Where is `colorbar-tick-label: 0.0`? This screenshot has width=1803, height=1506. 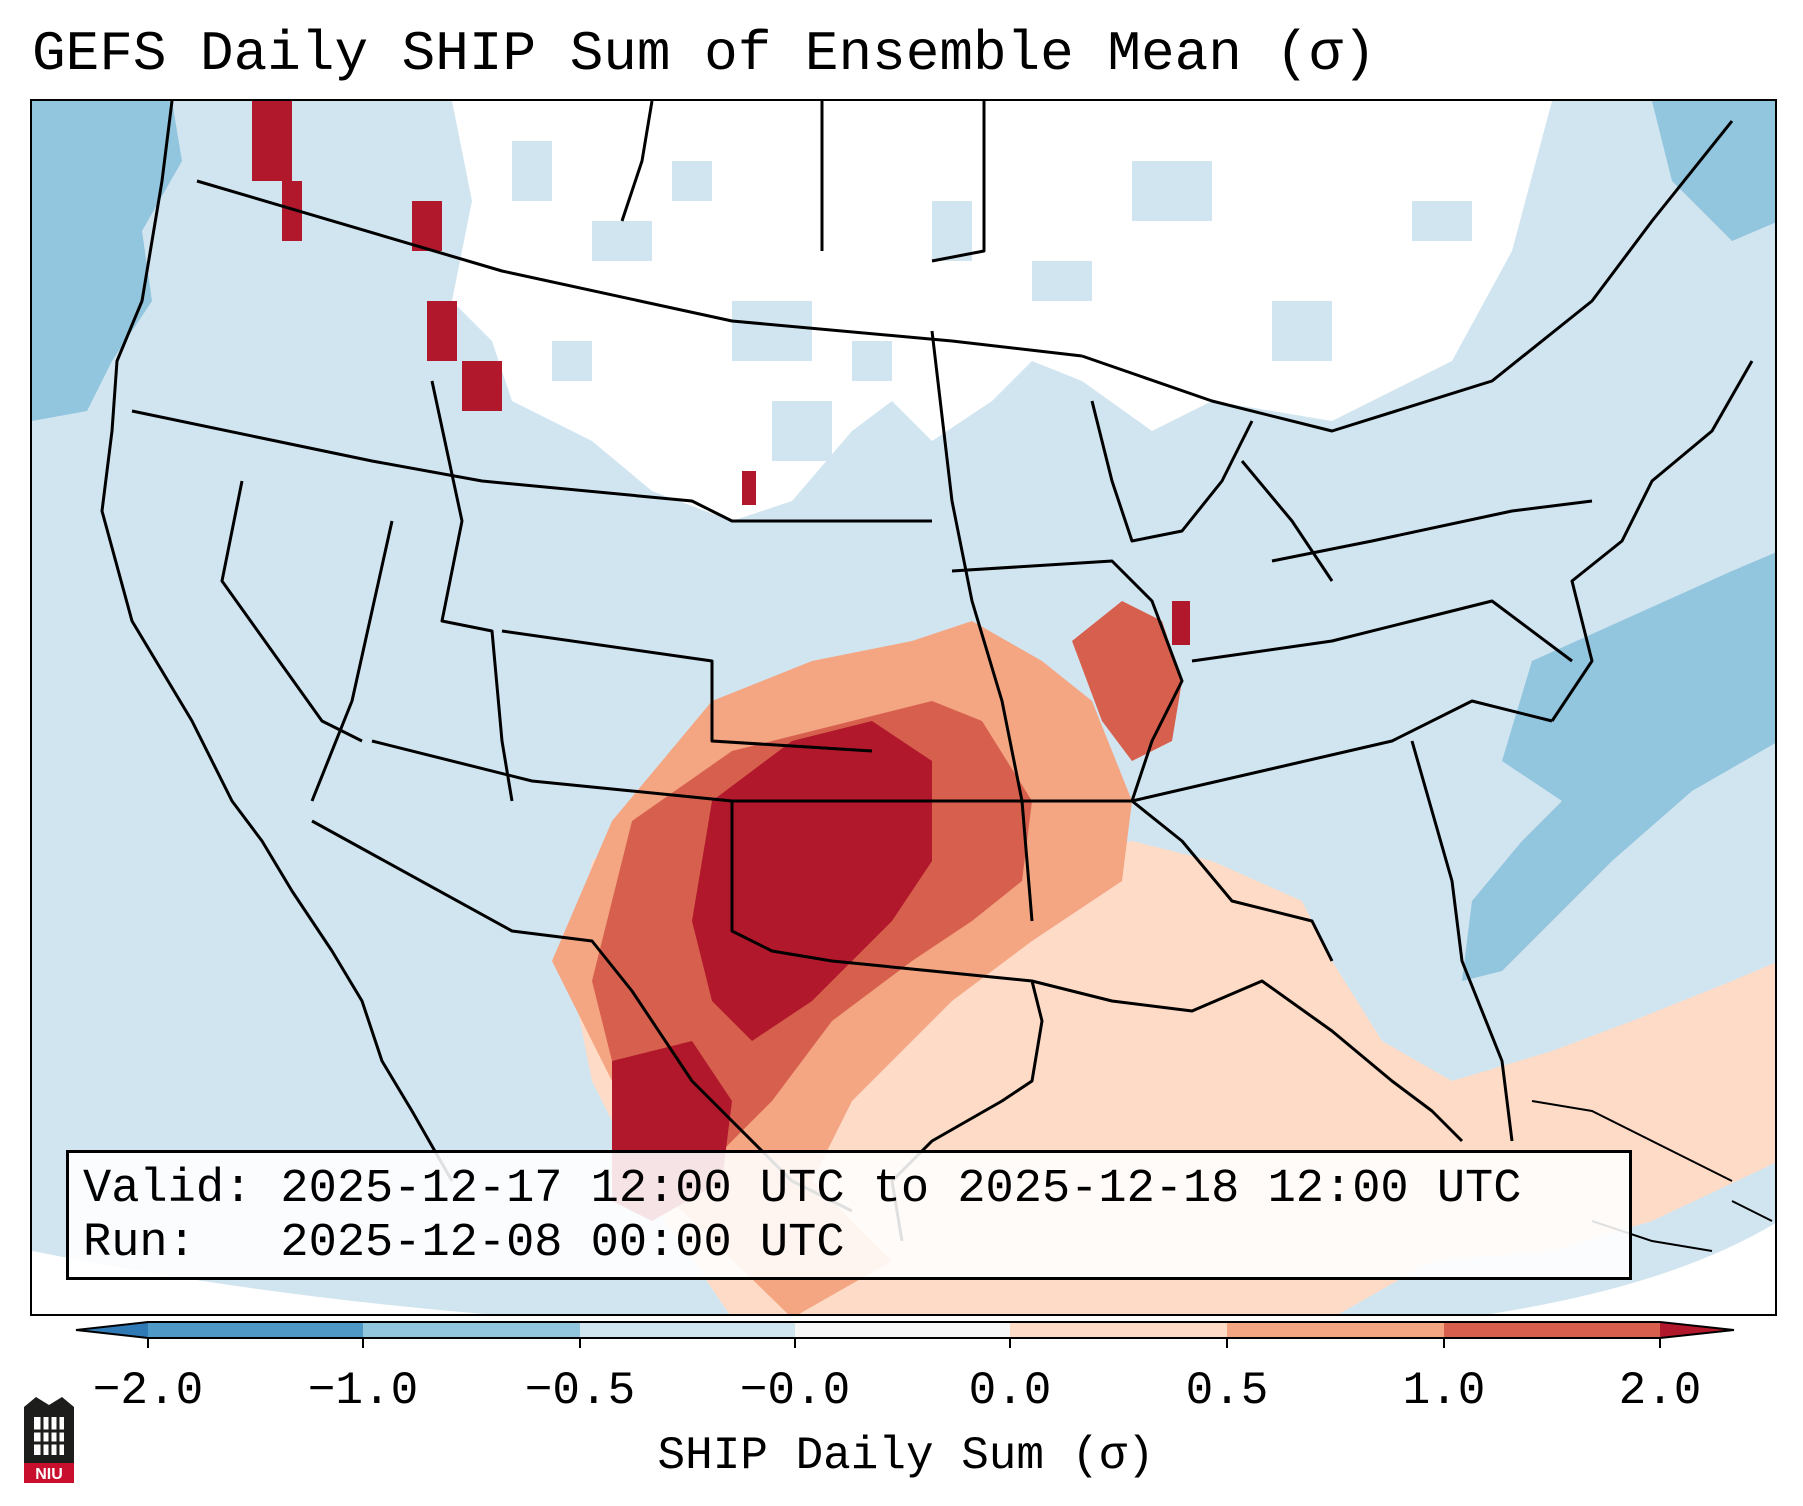
colorbar-tick-label: 0.0 is located at coordinates (1010, 1391).